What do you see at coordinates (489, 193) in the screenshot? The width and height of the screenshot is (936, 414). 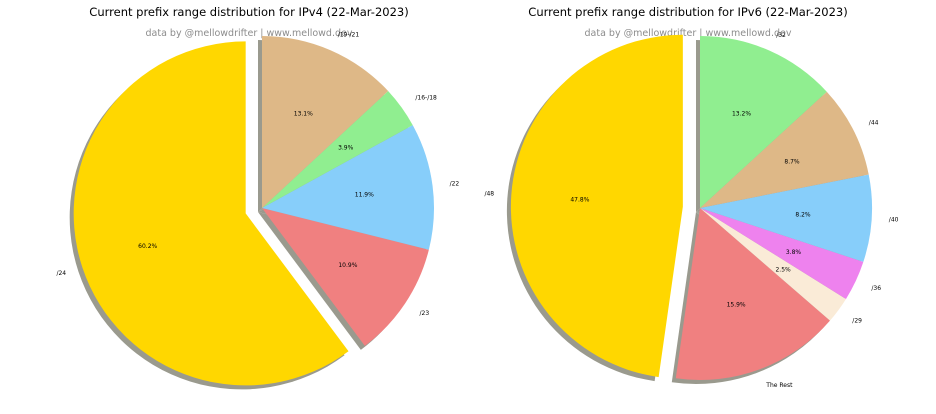 I see `ipv6-category-label: /48` at bounding box center [489, 193].